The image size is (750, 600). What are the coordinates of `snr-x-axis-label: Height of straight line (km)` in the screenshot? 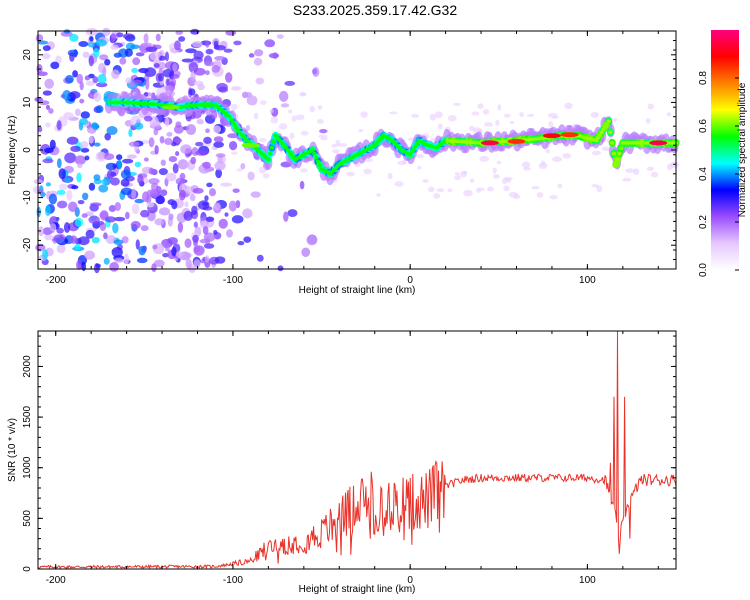 It's located at (357, 589).